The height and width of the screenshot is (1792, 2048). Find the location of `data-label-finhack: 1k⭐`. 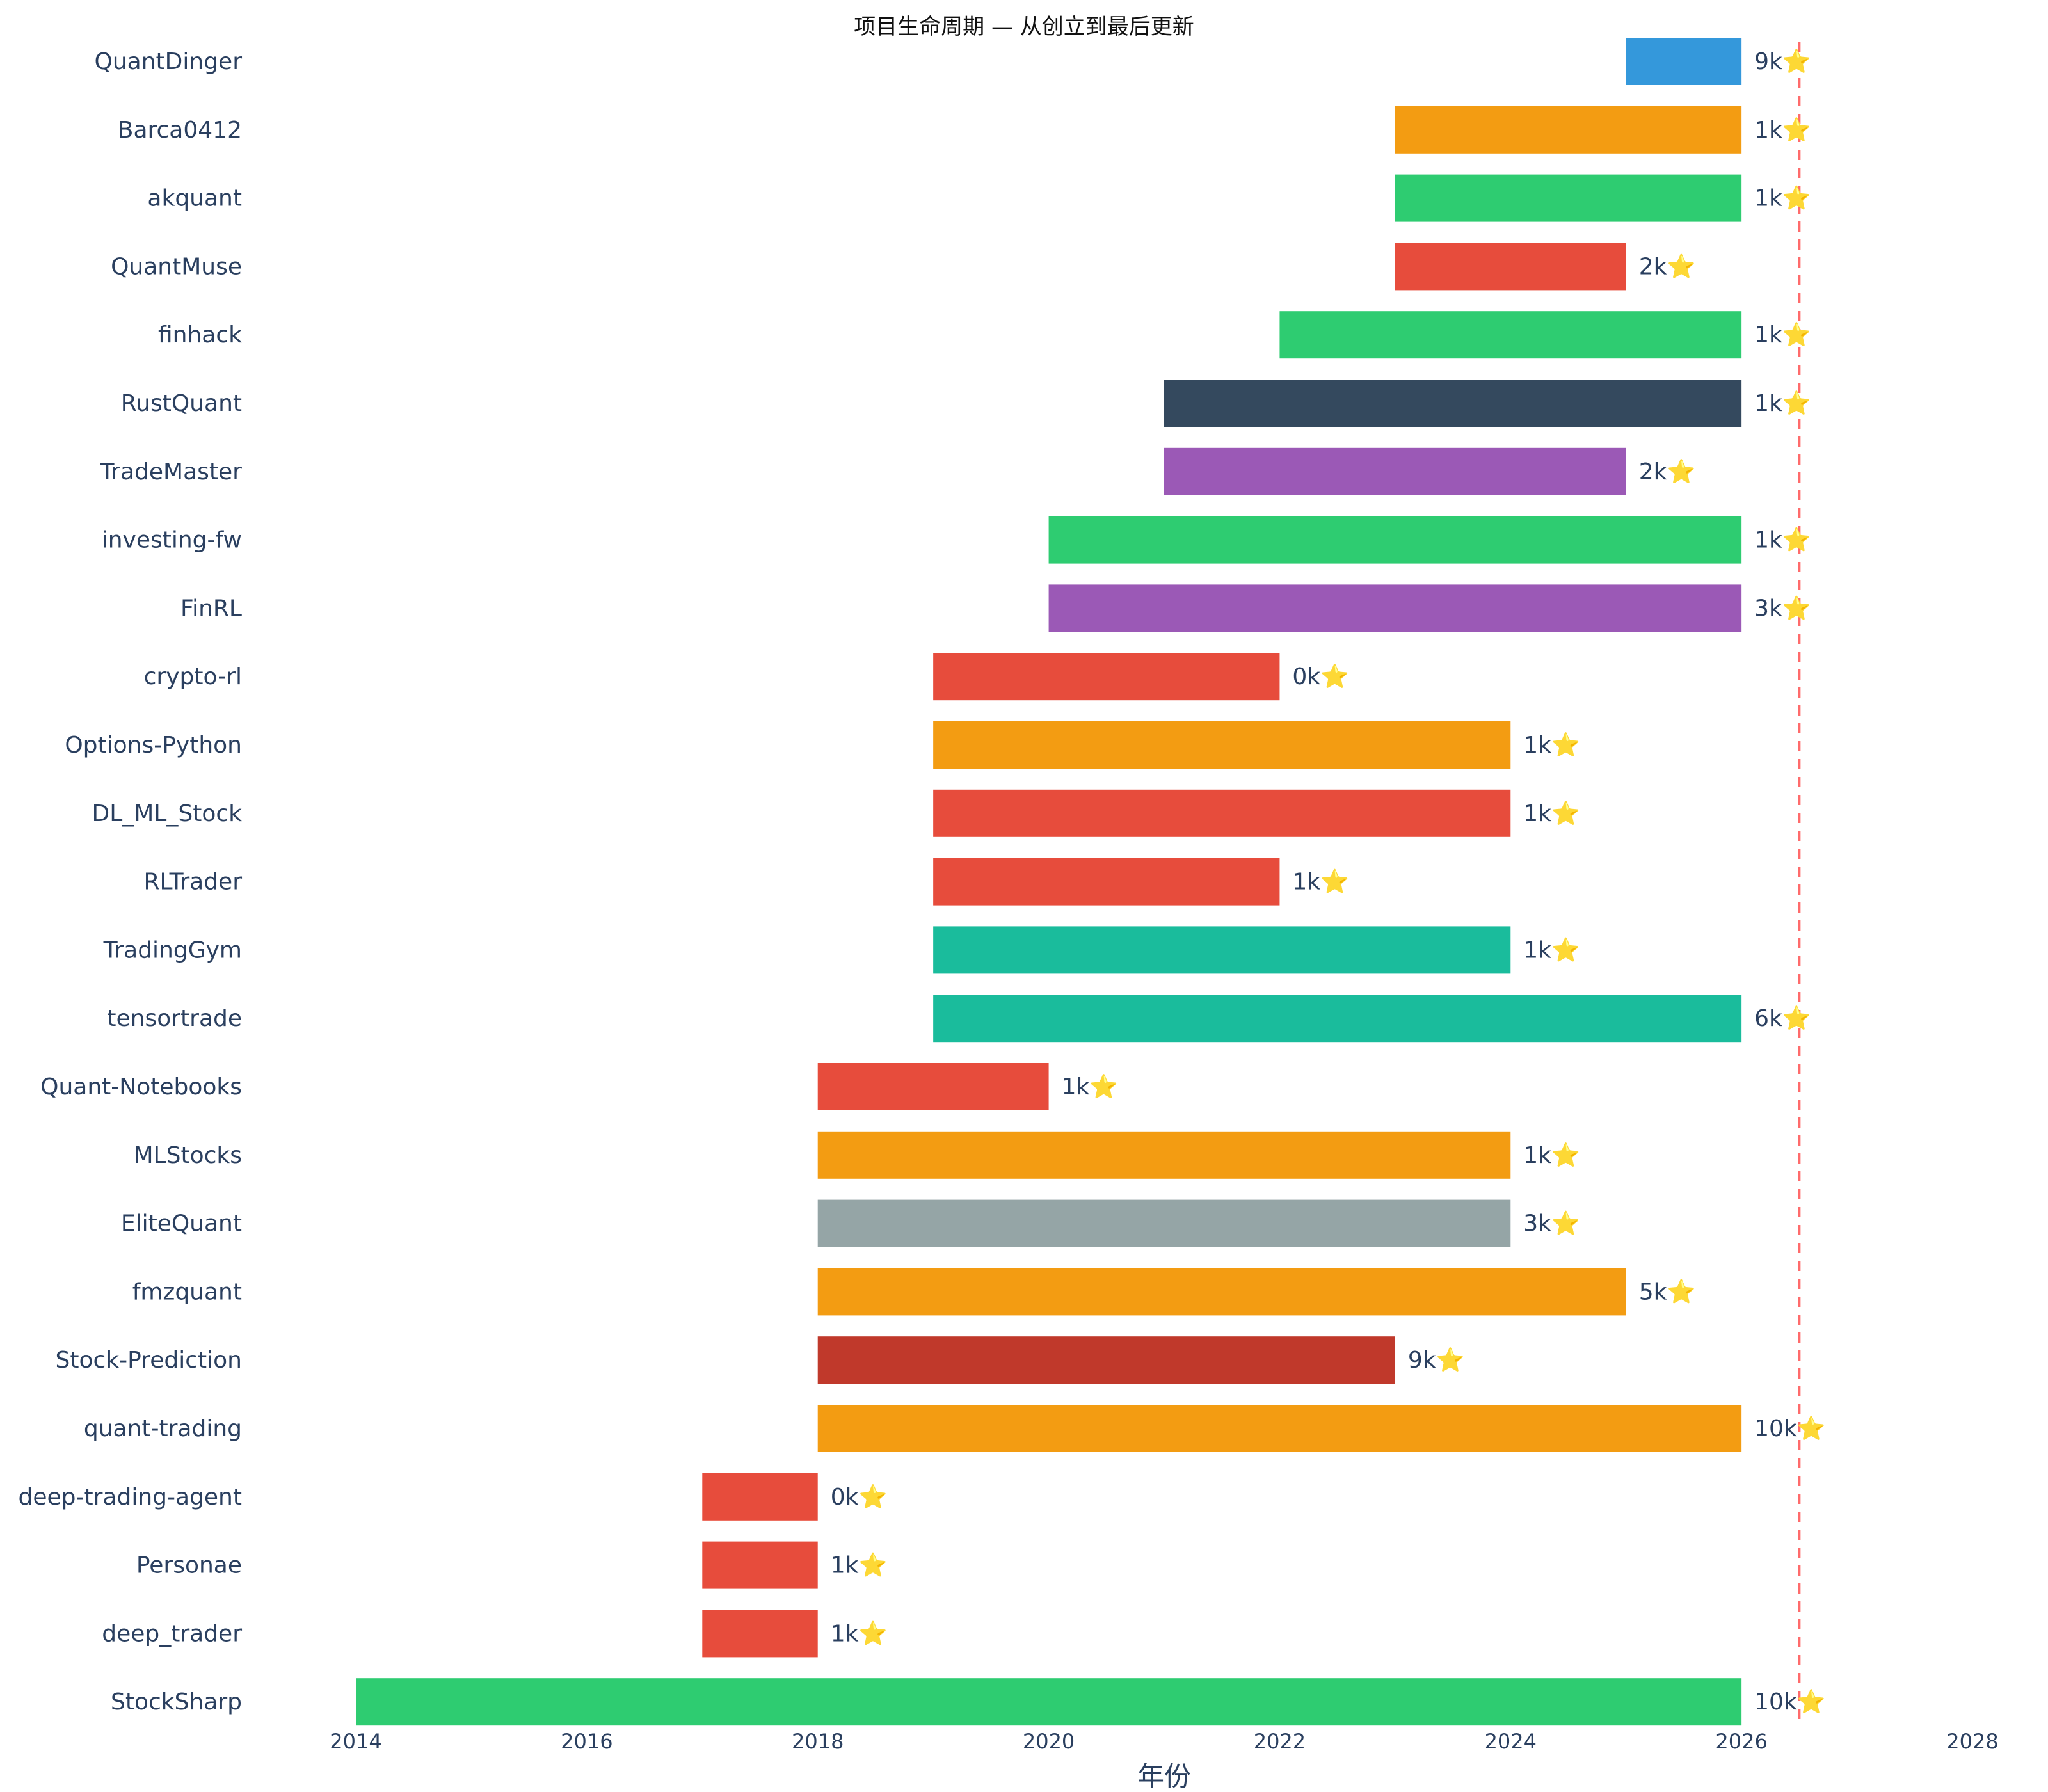

data-label-finhack: 1k⭐ is located at coordinates (1782, 334).